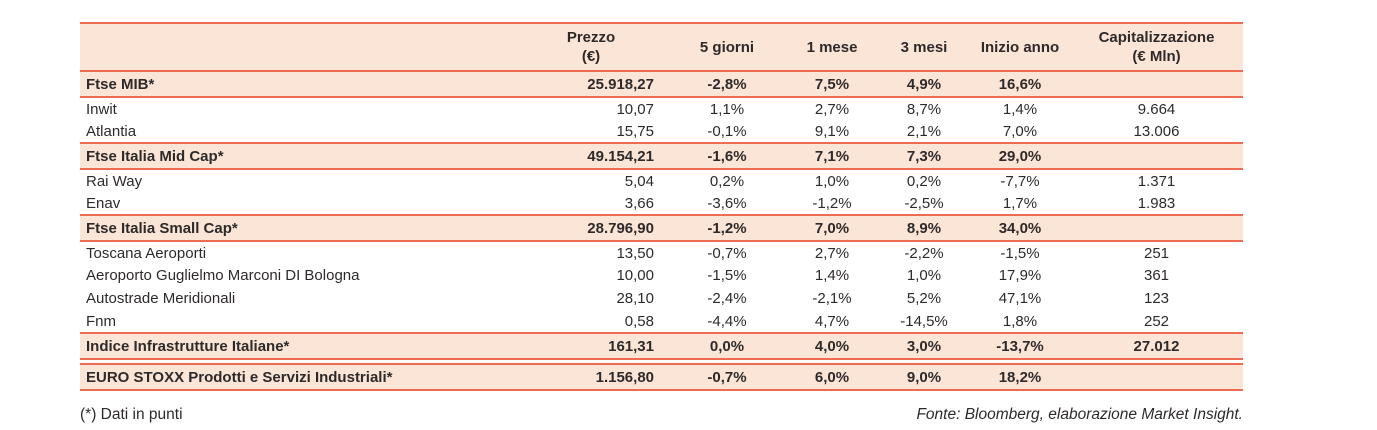 This screenshot has height=430, width=1377. What do you see at coordinates (661, 321) in the screenshot?
I see `stock-row: Fnm 0,58 -4,4% 4,7% -14,5% 1,8% 252` at bounding box center [661, 321].